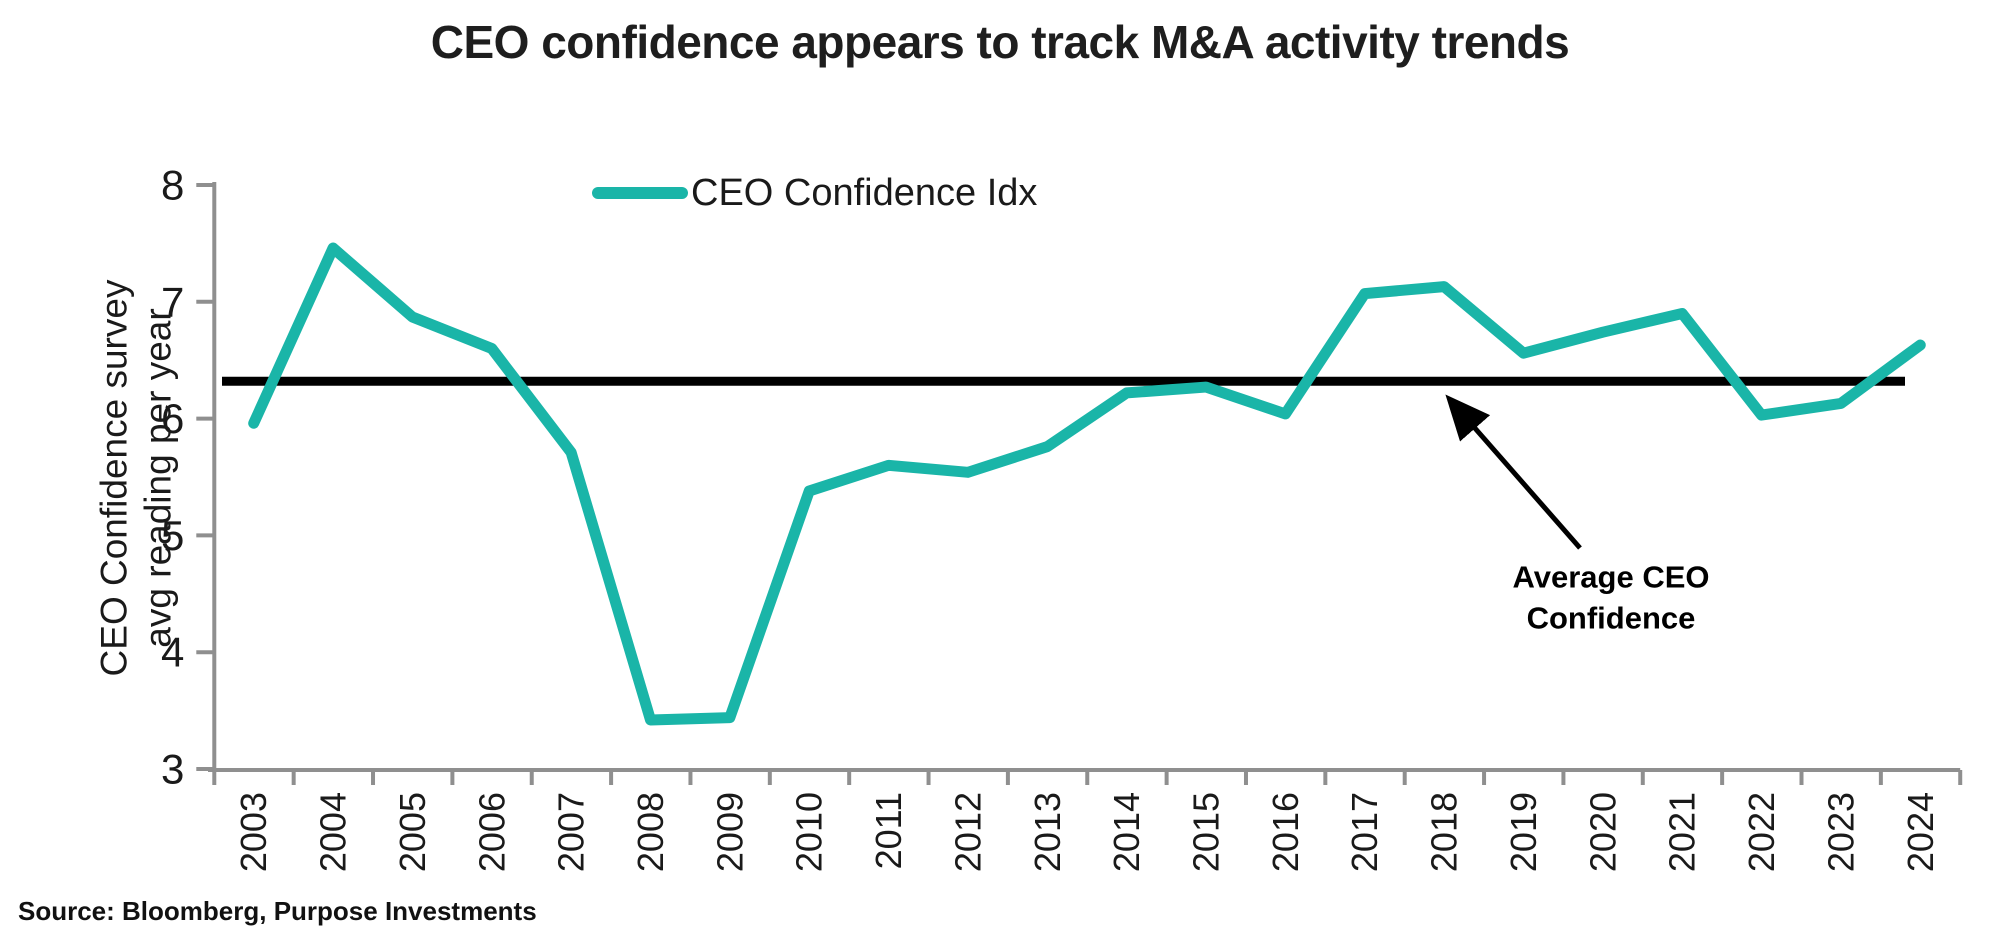 This screenshot has height=938, width=2000. Describe the element at coordinates (1611, 618) in the screenshot. I see `annotation-label-line2: Confidence` at that location.